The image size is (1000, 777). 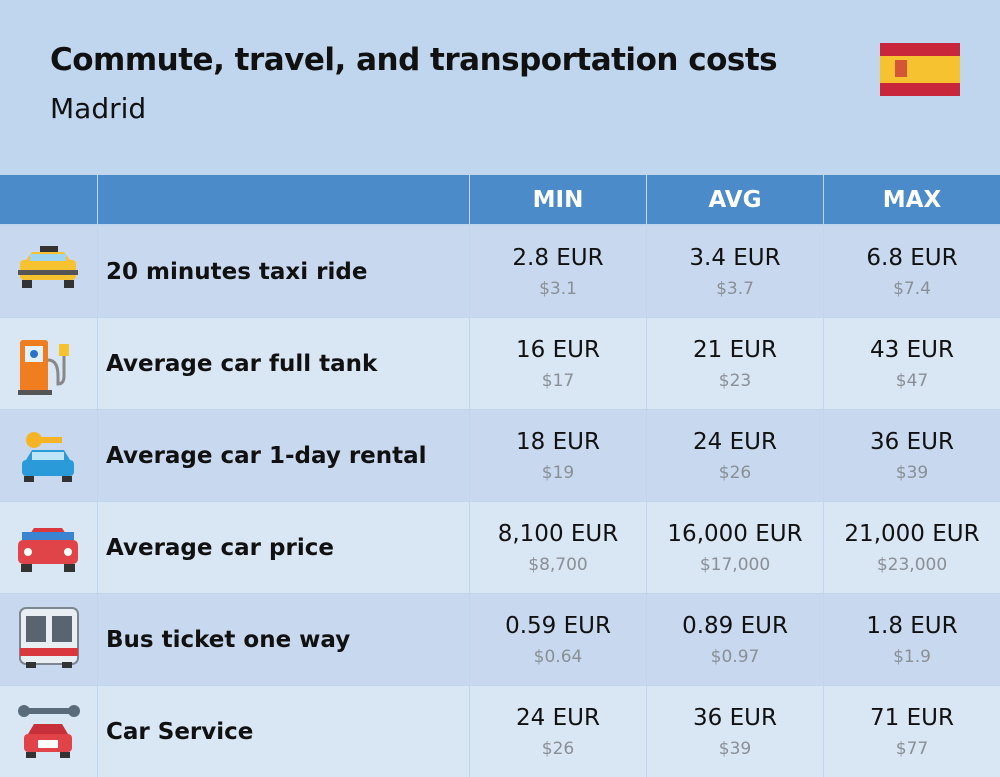 What do you see at coordinates (735, 547) in the screenshot?
I see `value-cell: 16,000 EUR $17,000` at bounding box center [735, 547].